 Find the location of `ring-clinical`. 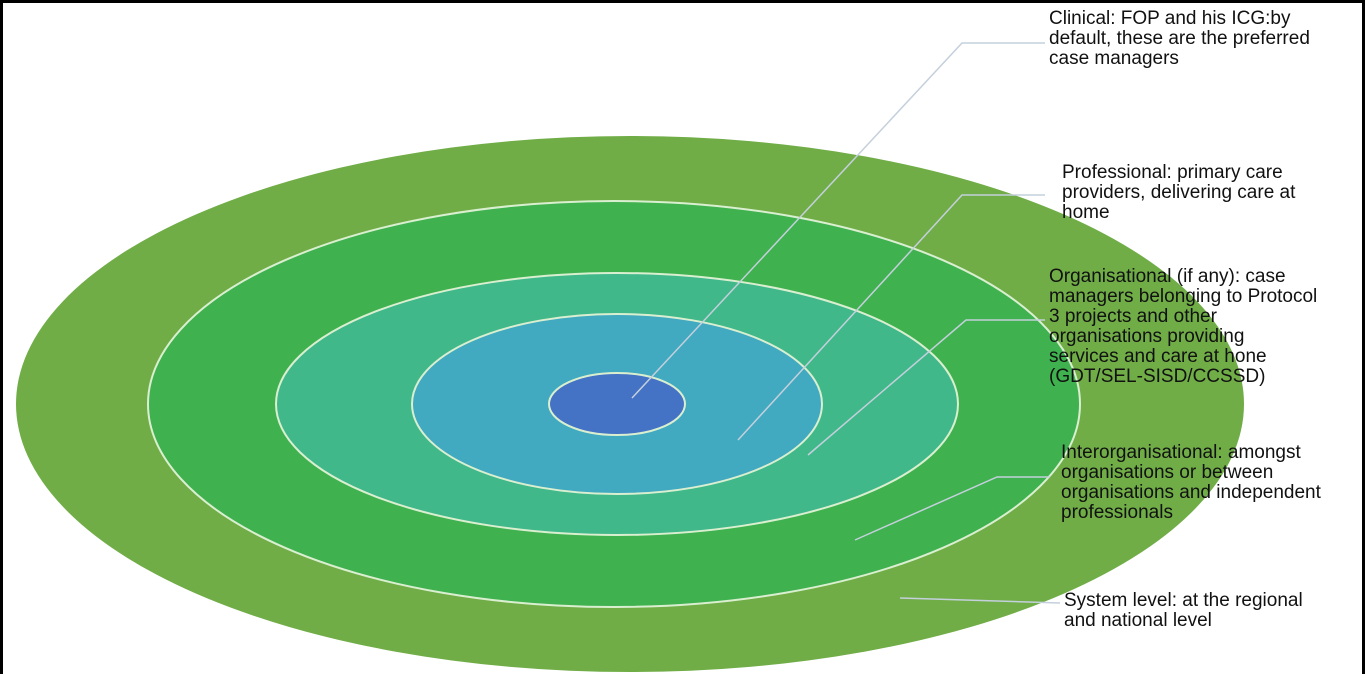

ring-clinical is located at coordinates (617, 404).